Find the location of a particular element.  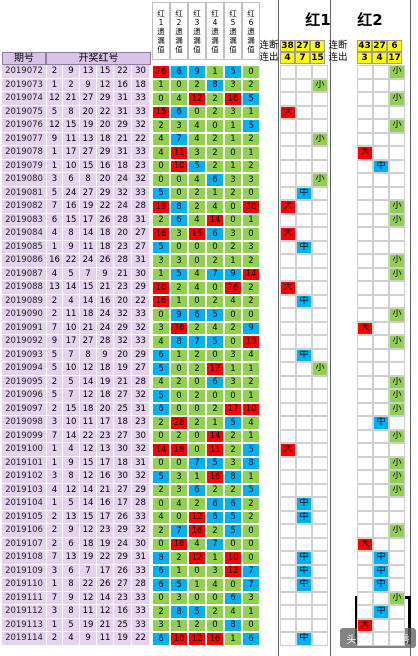

number-cell: 2 is located at coordinates (54, 72).